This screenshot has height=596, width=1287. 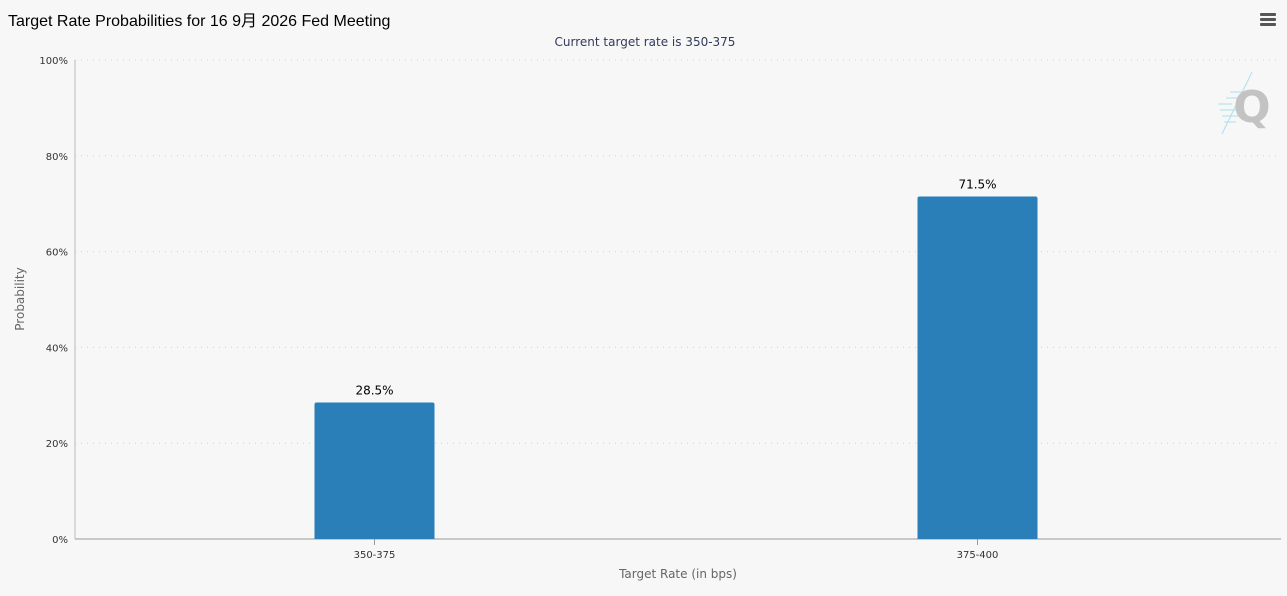 I want to click on chart-subtitle: Current target rate is 350-375, so click(x=645, y=42).